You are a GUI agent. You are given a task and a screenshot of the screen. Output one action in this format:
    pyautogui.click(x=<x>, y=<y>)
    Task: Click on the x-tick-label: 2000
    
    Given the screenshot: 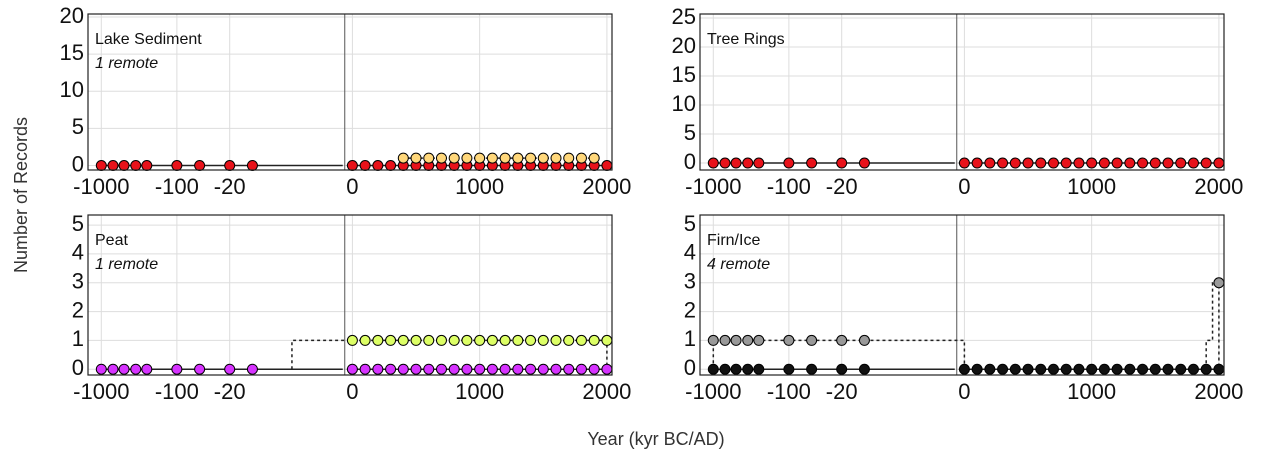 What is the action you would take?
    pyautogui.click(x=1218, y=186)
    